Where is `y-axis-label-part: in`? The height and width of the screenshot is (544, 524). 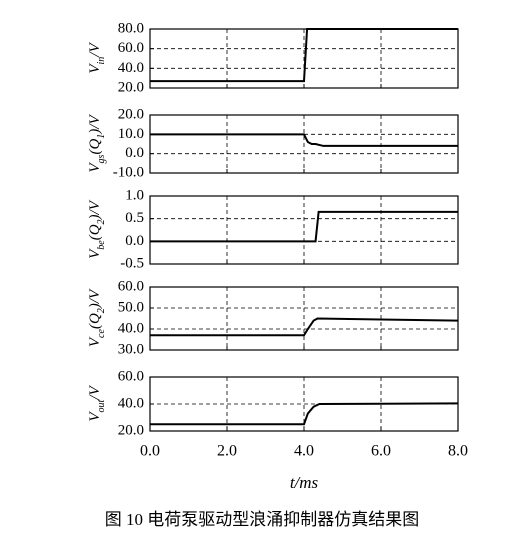 y-axis-label-part: in is located at coordinates (101, 61).